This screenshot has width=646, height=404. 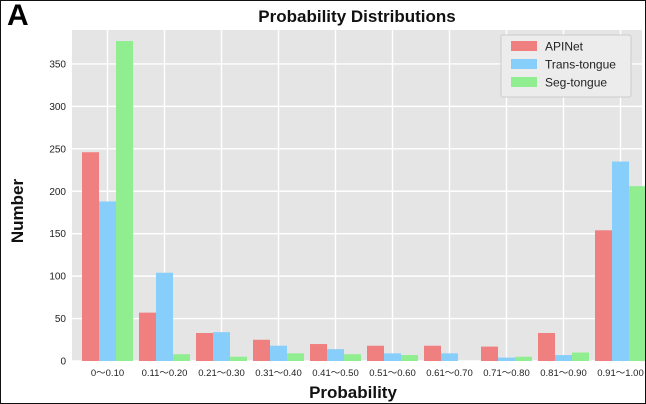 I want to click on y-tick-labels: 0 50 100 150 200 250 300 350, so click(x=57, y=213).